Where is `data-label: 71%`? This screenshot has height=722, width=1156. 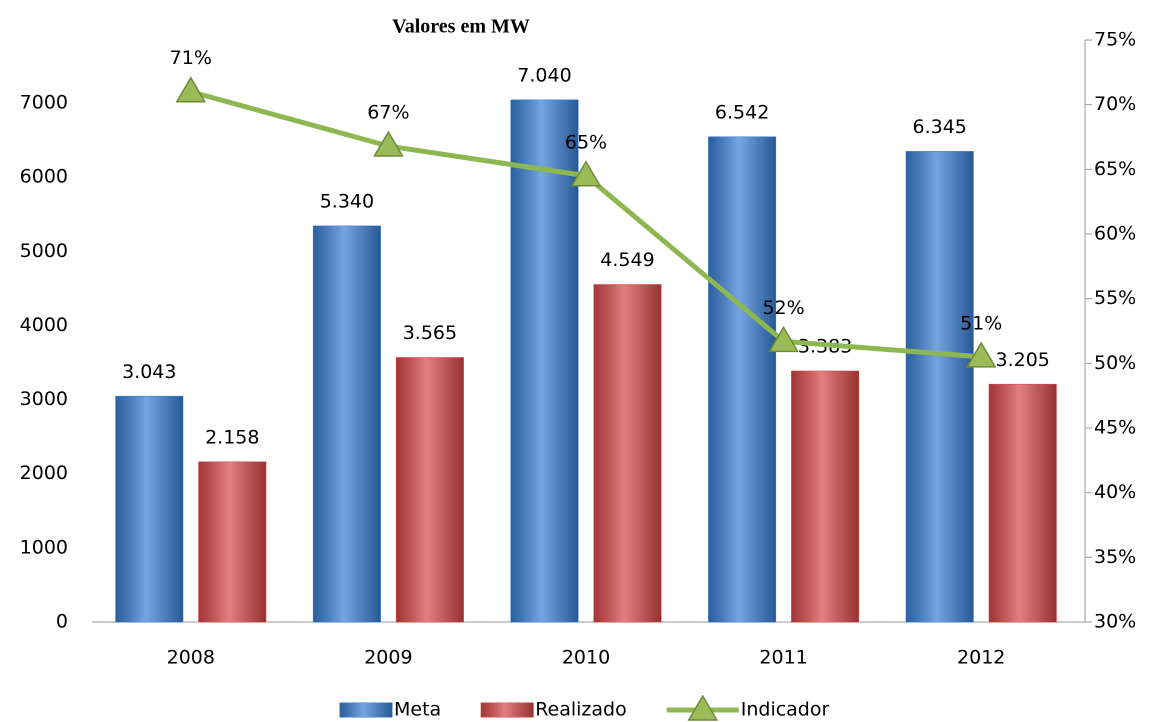 data-label: 71% is located at coordinates (191, 58).